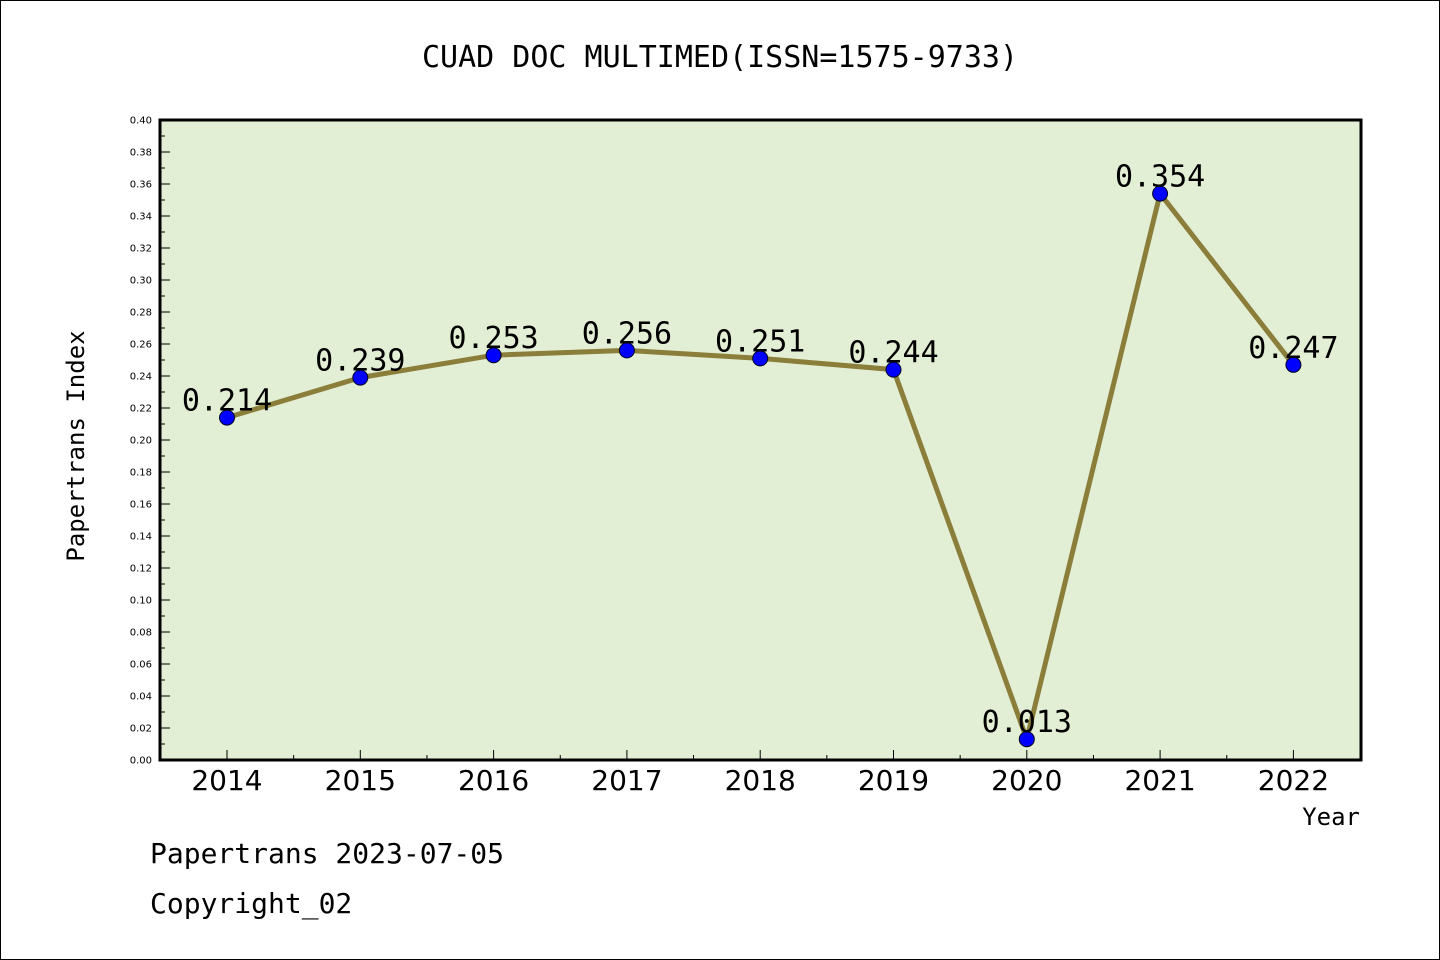  Describe the element at coordinates (760, 341) in the screenshot. I see `data-label: 0.251` at that location.